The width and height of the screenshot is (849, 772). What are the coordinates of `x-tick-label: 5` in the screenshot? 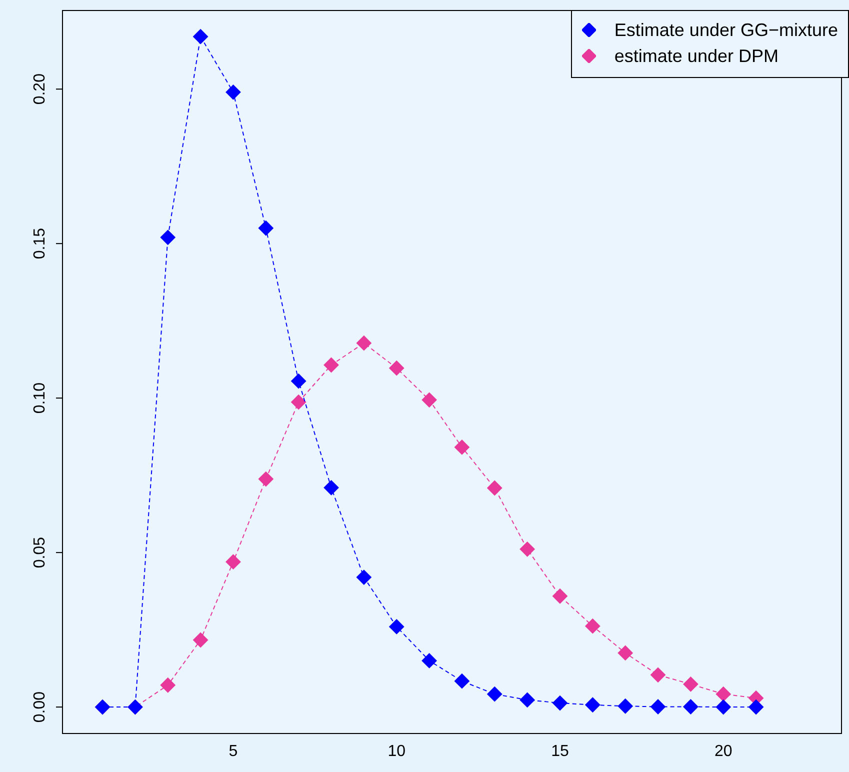 It's located at (233, 751).